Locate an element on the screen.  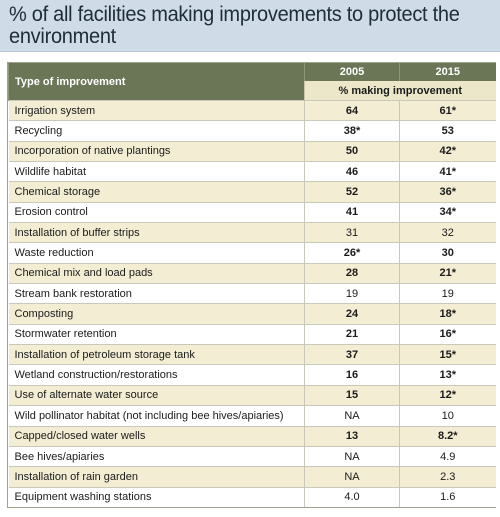
value-2015: 12* is located at coordinates (447, 395).